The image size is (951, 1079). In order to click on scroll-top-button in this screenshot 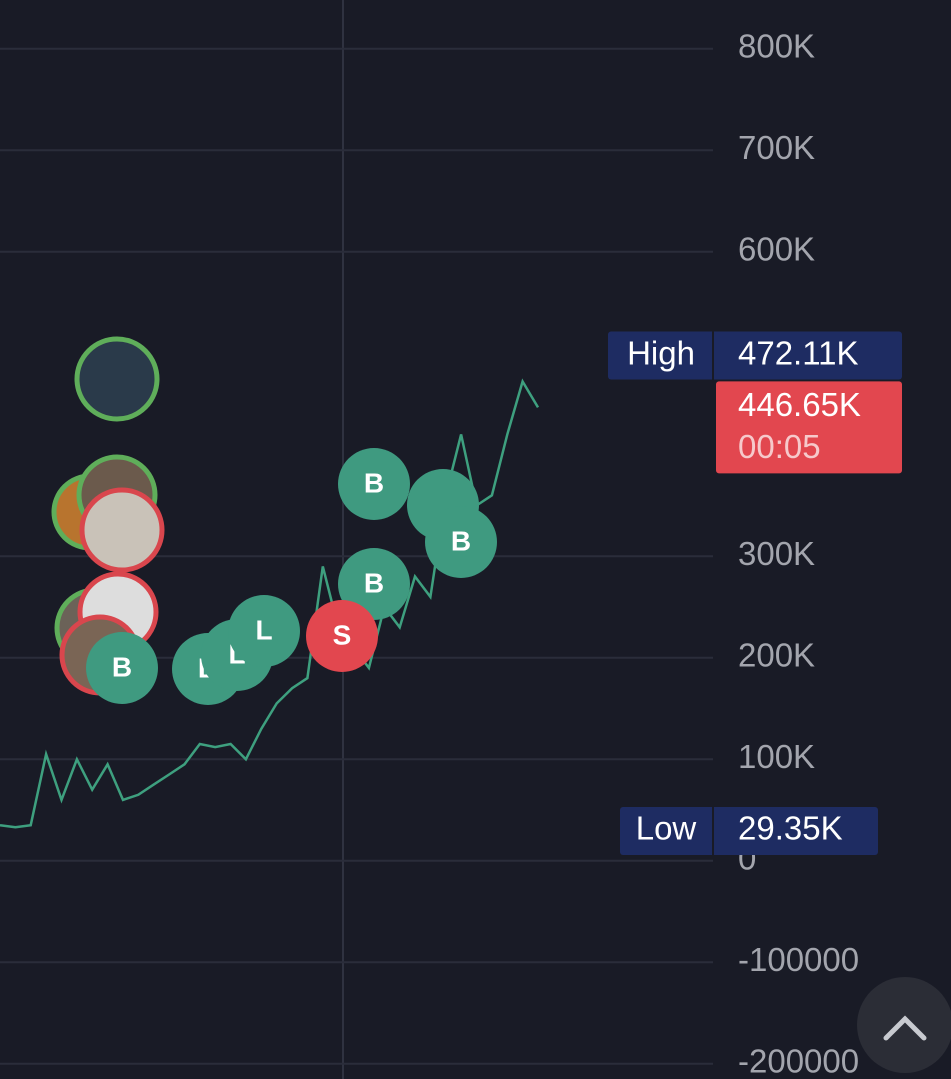, I will do `click(904, 1025)`.